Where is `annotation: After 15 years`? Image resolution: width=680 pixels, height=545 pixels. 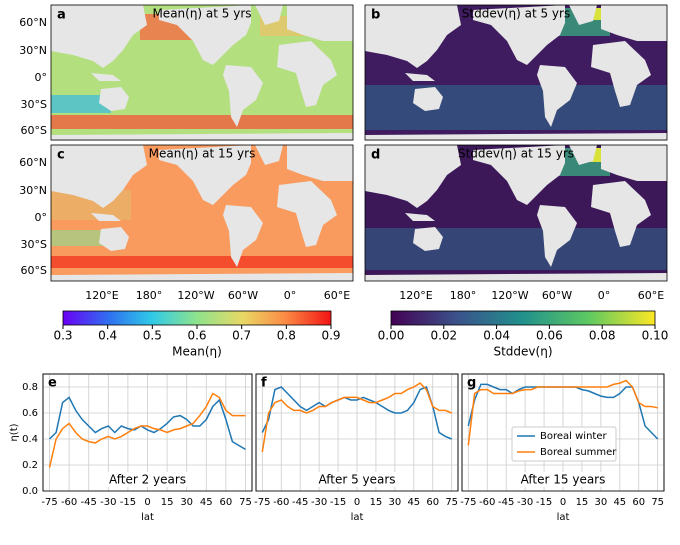 annotation: After 15 years is located at coordinates (563, 480).